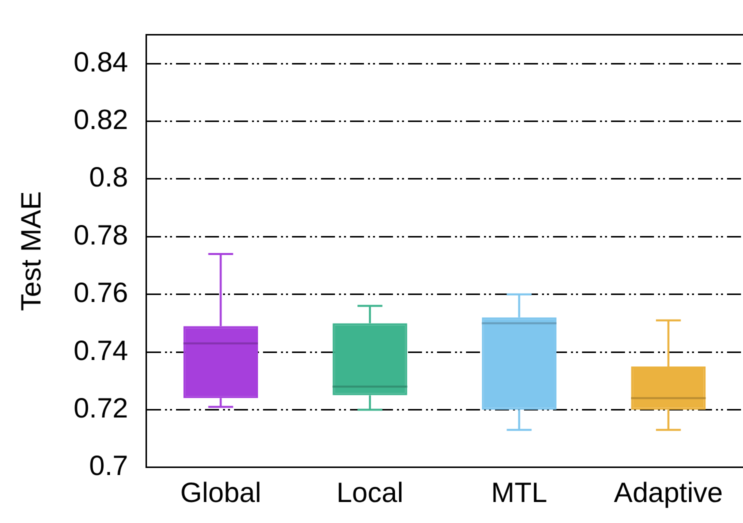 The image size is (743, 523). What do you see at coordinates (519, 492) in the screenshot?
I see `x-tick-label: MTL` at bounding box center [519, 492].